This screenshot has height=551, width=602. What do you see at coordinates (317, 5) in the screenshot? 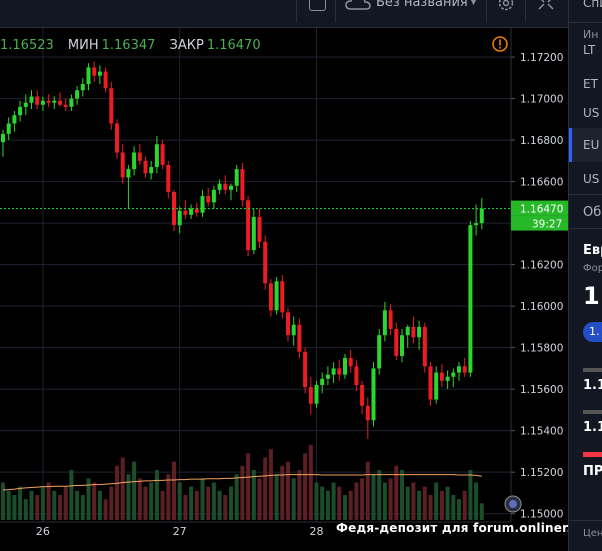
I see `chart-layout-square-icon` at bounding box center [317, 5].